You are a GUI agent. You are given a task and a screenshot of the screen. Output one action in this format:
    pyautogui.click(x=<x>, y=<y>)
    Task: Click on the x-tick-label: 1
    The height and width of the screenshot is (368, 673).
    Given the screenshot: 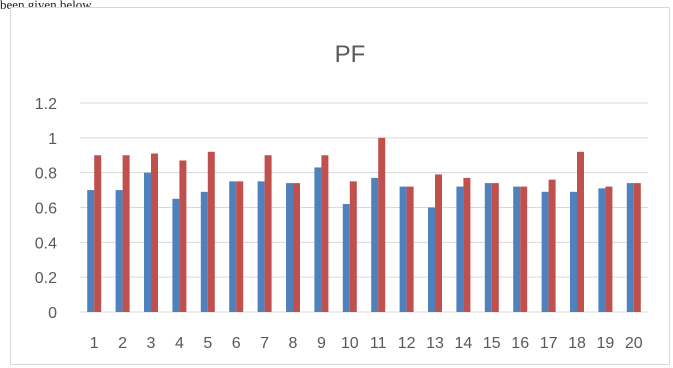 What is the action you would take?
    pyautogui.click(x=94, y=343)
    